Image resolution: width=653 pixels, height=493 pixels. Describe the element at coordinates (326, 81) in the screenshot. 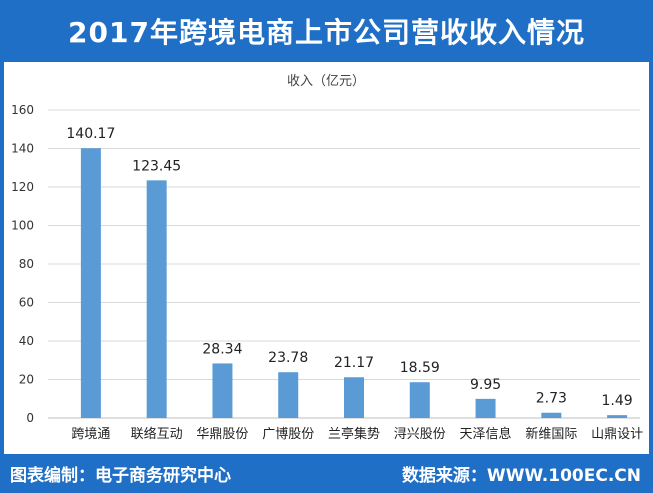

I see `y-axis-label: 收入（亿元）` at that location.